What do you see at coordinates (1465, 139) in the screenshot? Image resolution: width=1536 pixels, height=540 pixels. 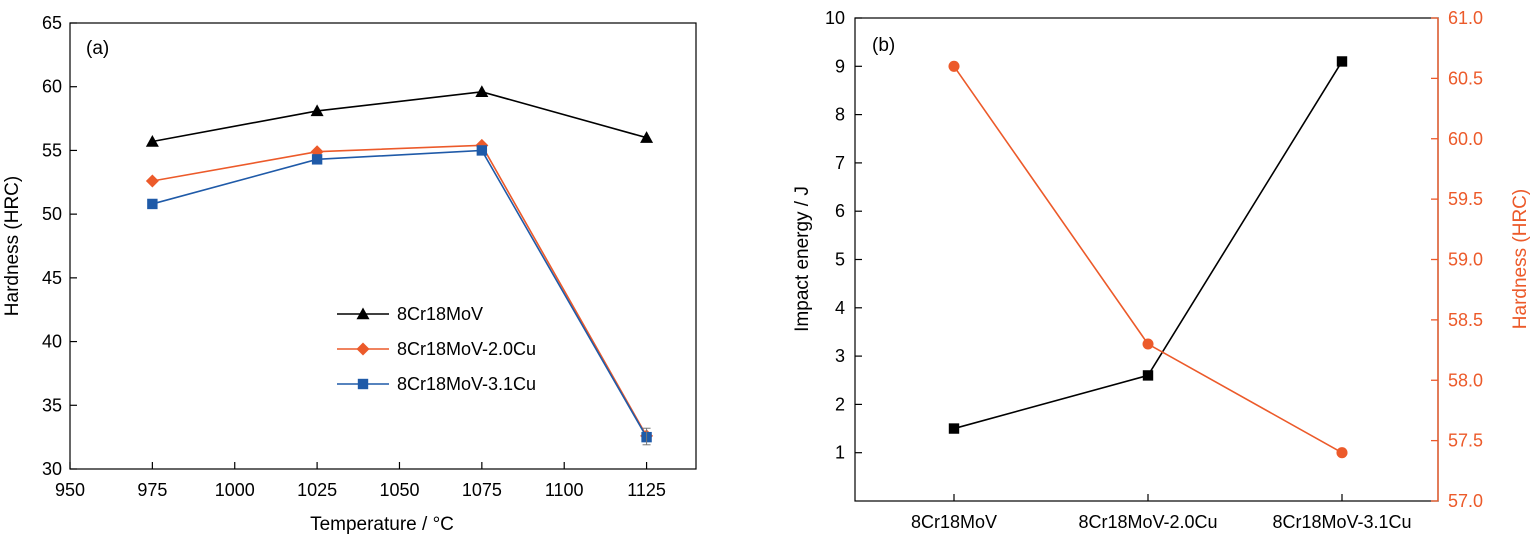 I see `y-tick-label-b-right: 60.0` at bounding box center [1465, 139].